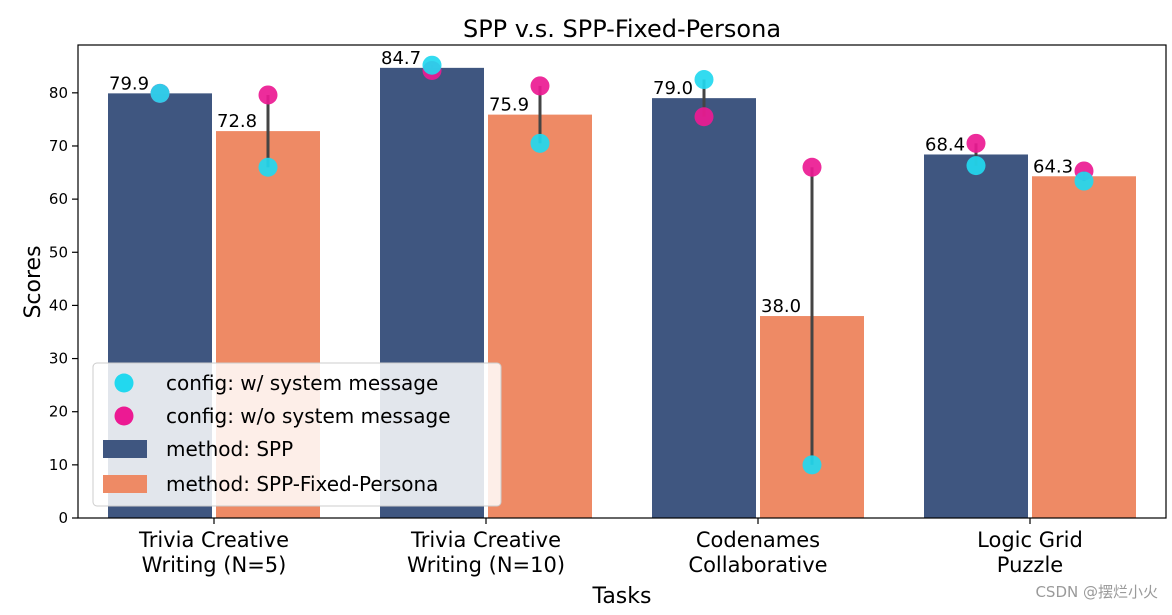 The image size is (1172, 615). I want to click on y-tick-label: 50, so click(58, 252).